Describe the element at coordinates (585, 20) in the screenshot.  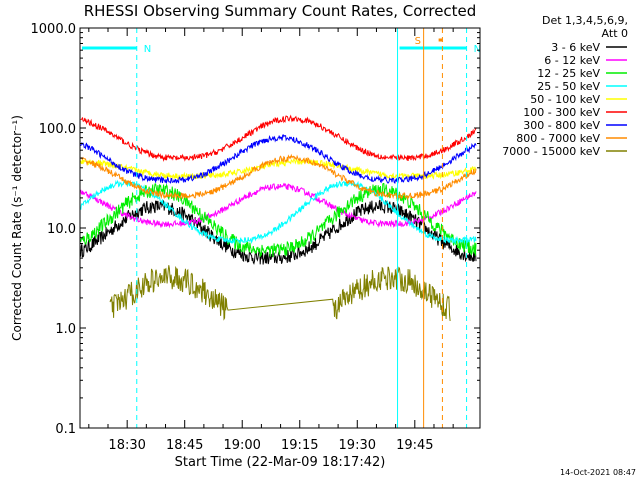
I see `legend-header-line-1: Det 1,3,4,5,6,9,` at that location.